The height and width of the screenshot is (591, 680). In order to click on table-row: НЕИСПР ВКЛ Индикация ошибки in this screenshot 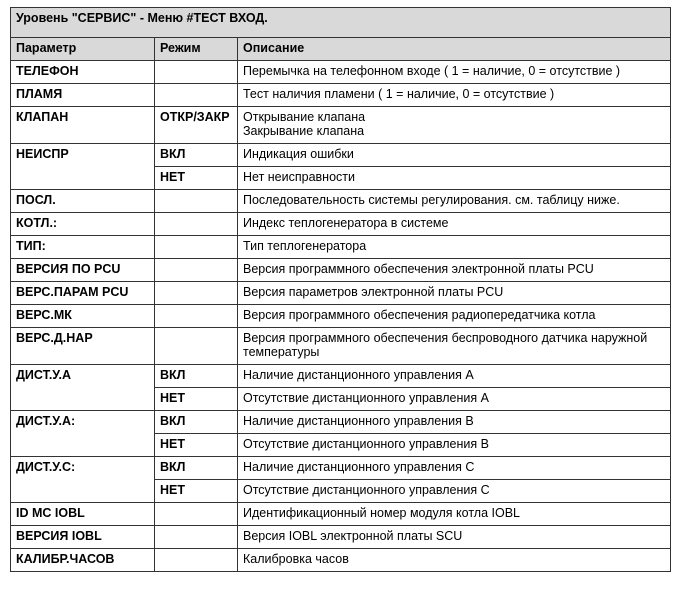, I will do `click(341, 166)`.